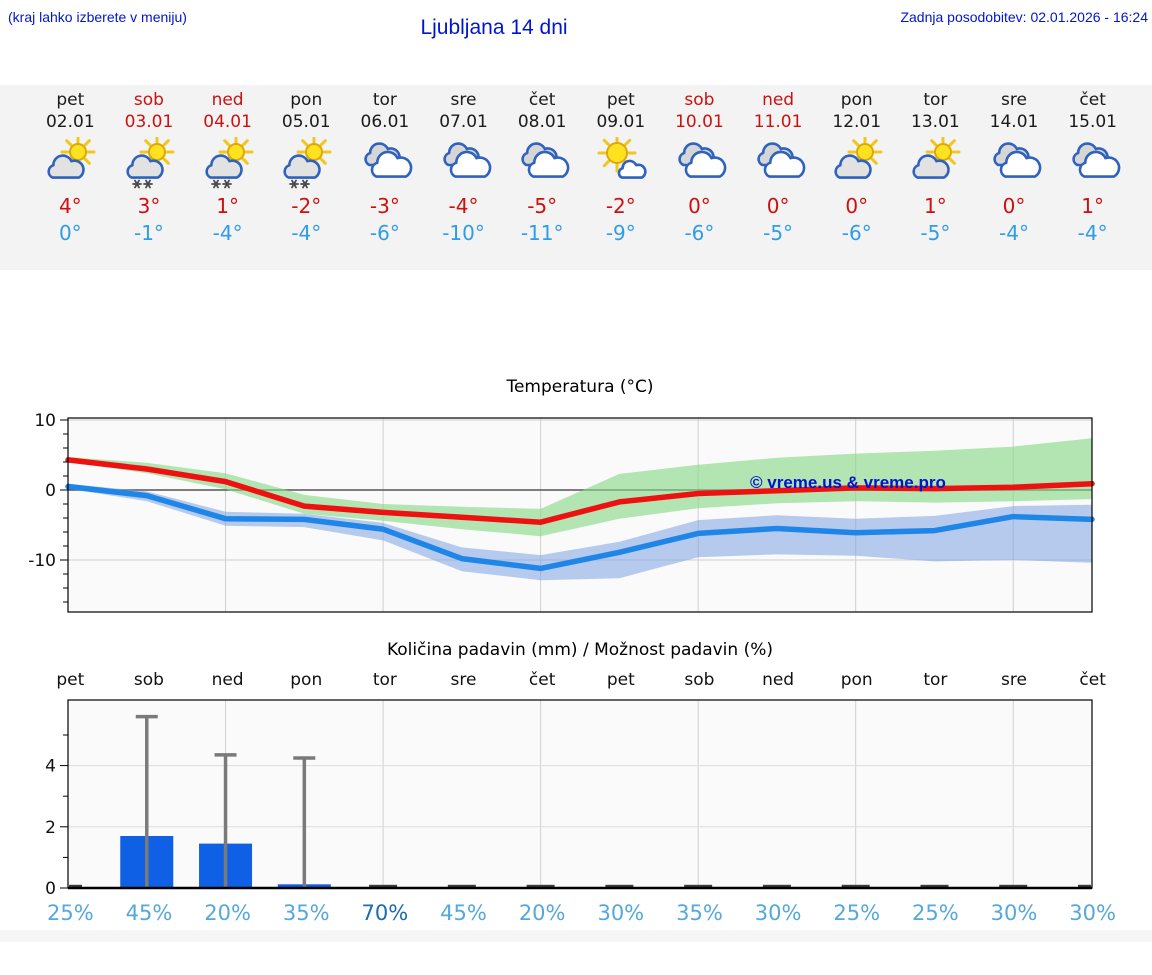 The height and width of the screenshot is (975, 1152). I want to click on page-title: Ljubljana 14 dni, so click(494, 27).